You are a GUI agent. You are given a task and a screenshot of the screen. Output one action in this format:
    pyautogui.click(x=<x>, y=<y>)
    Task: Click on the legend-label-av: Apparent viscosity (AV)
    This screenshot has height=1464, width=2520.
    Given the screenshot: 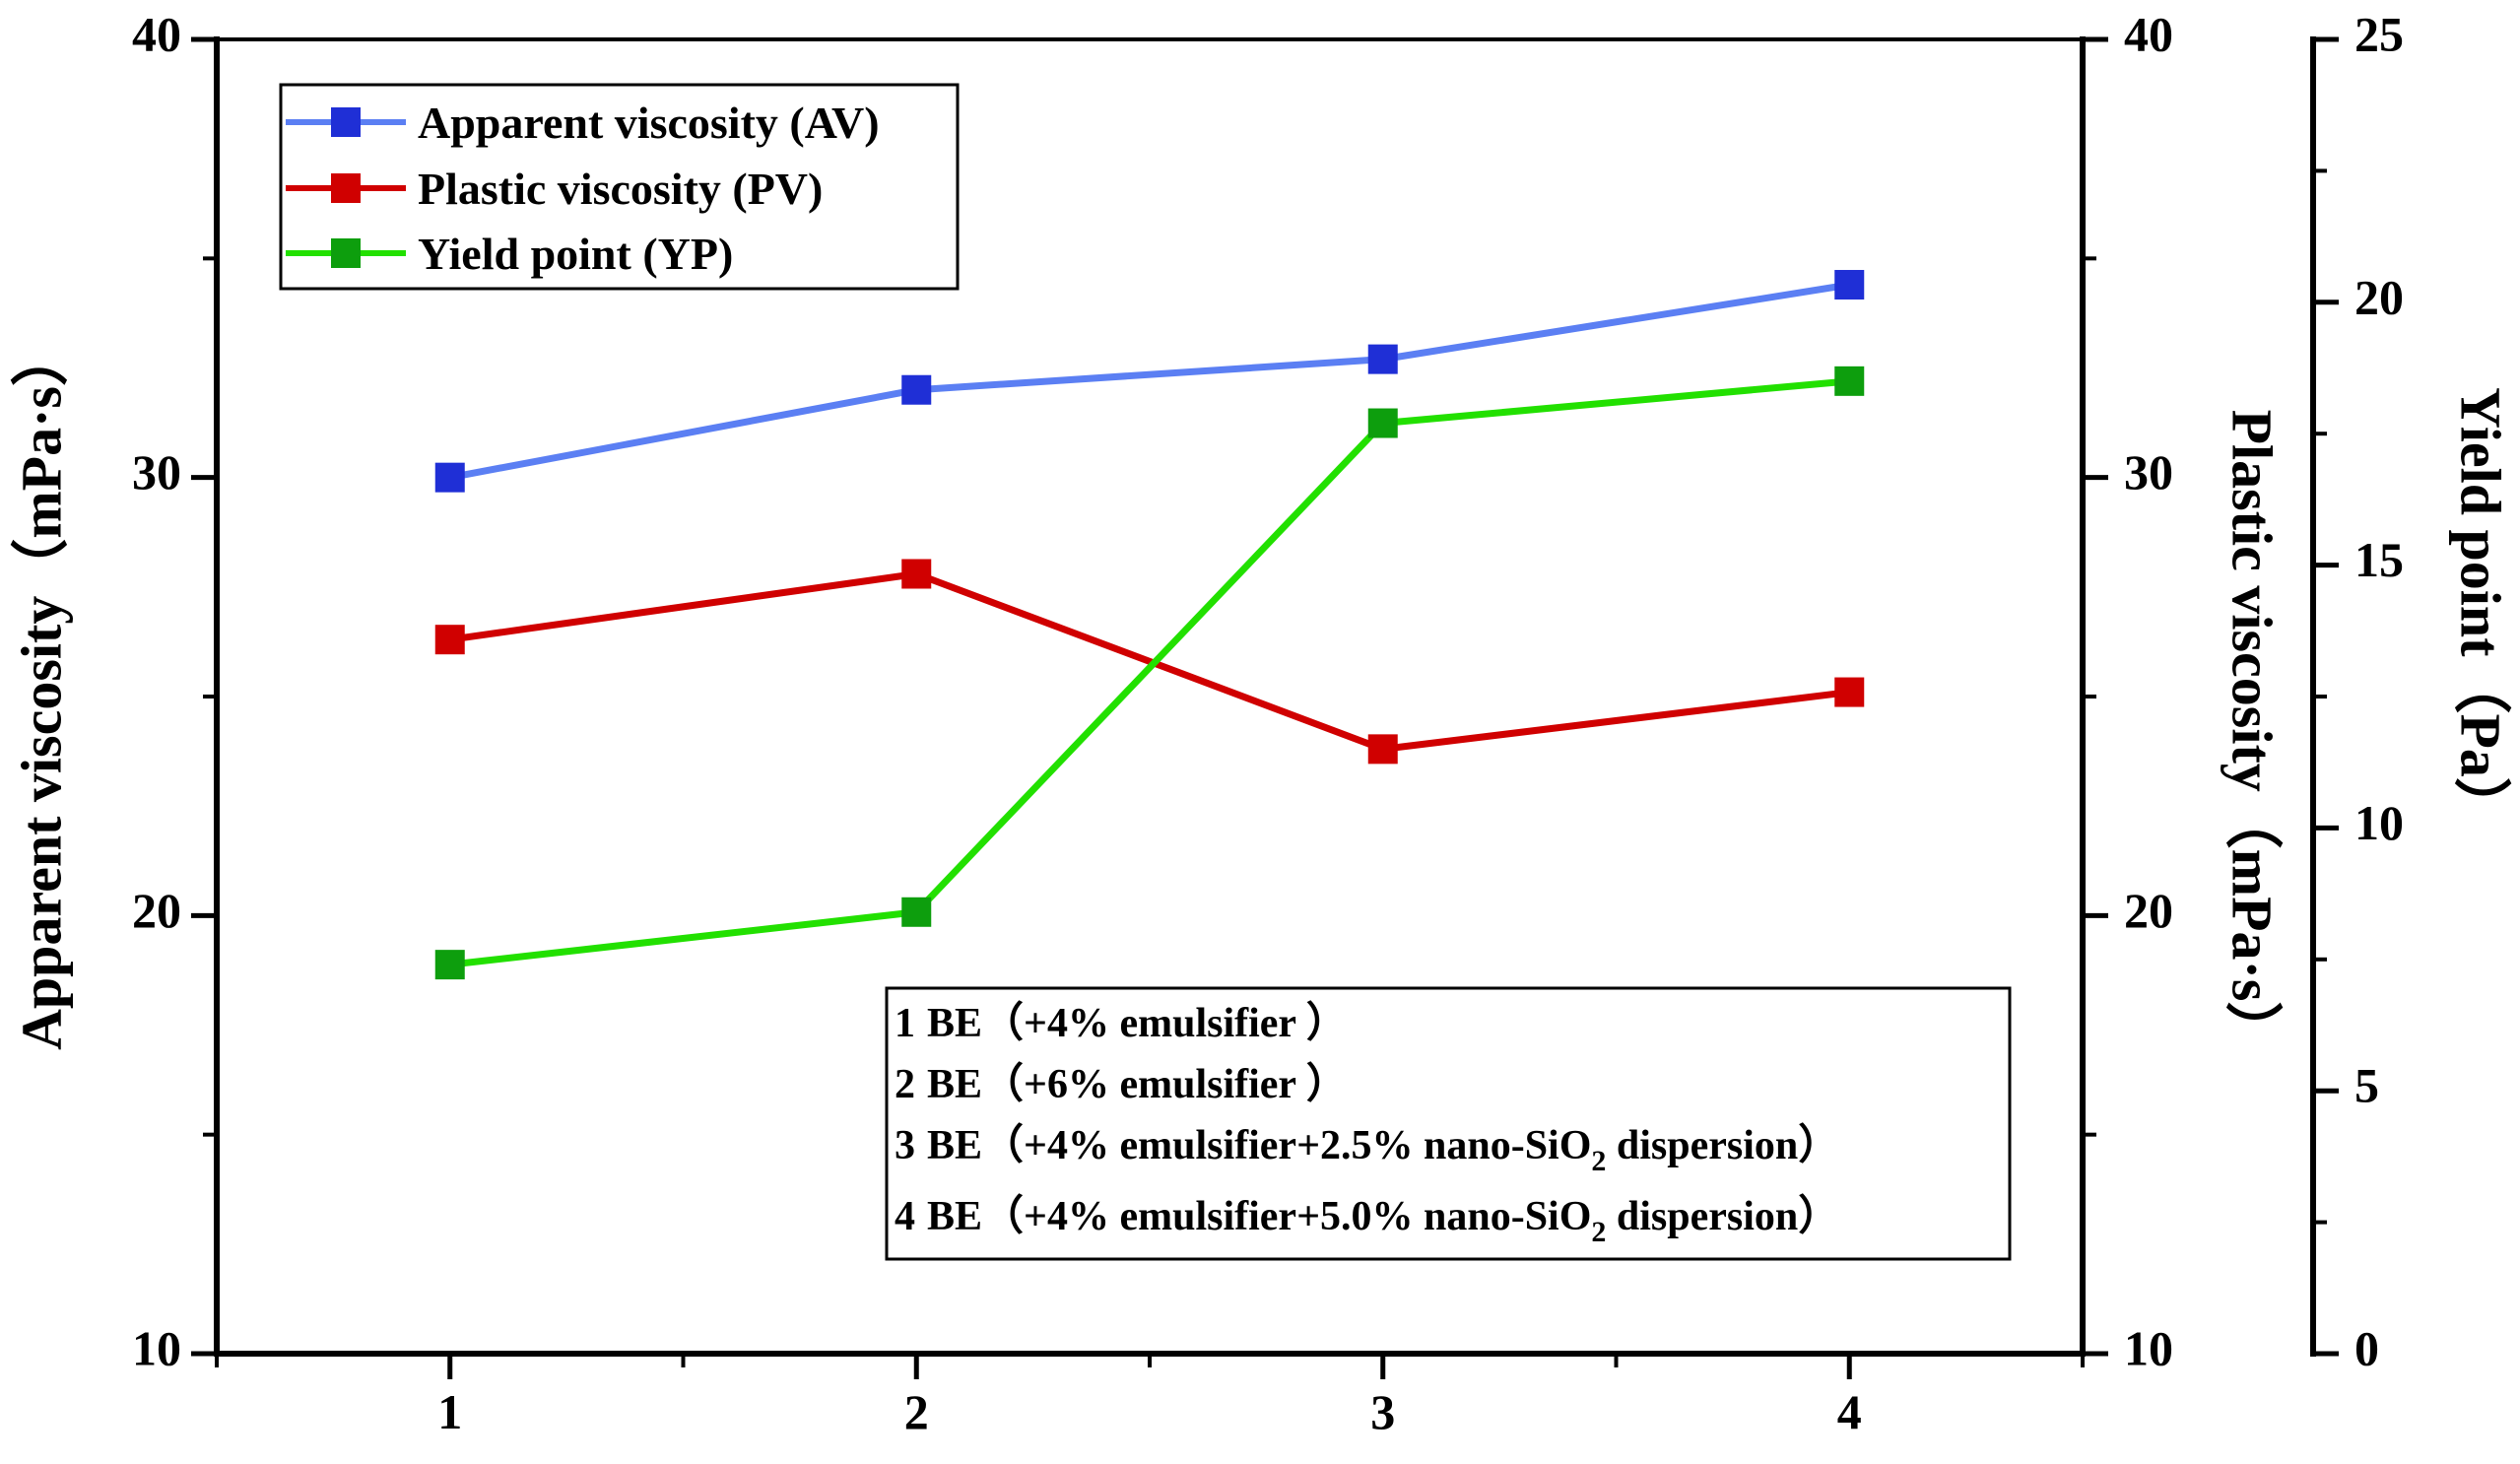 What is the action you would take?
    pyautogui.click(x=649, y=123)
    